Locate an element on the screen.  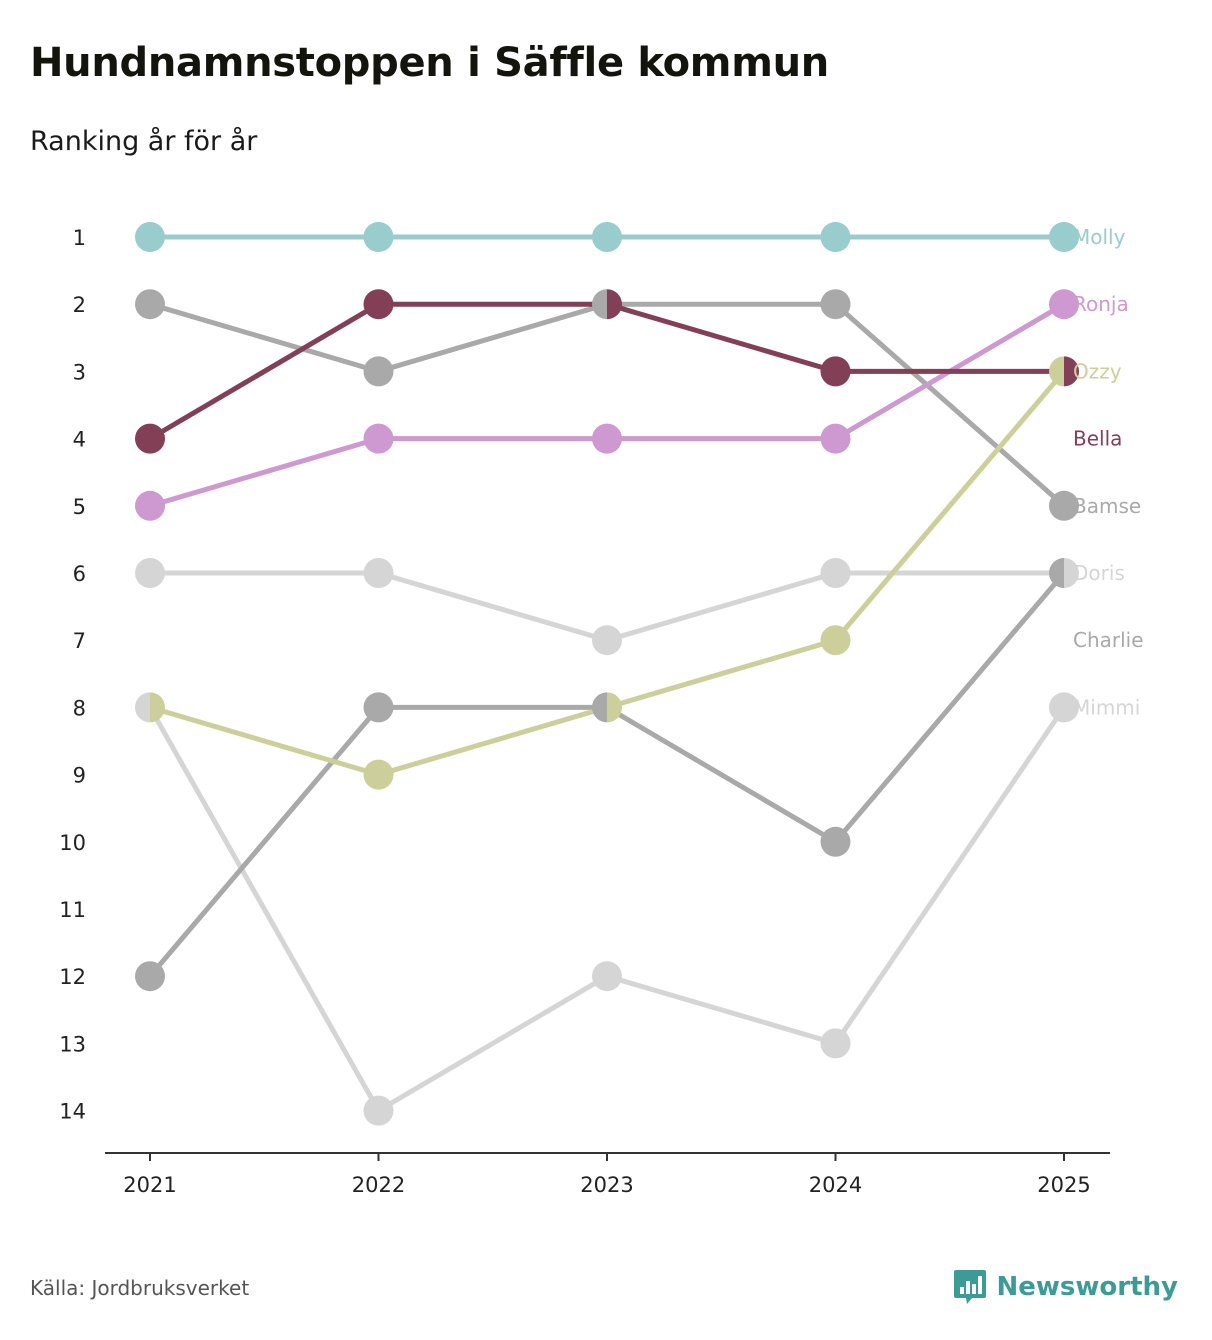
point-bamse-2024 is located at coordinates (835, 304).